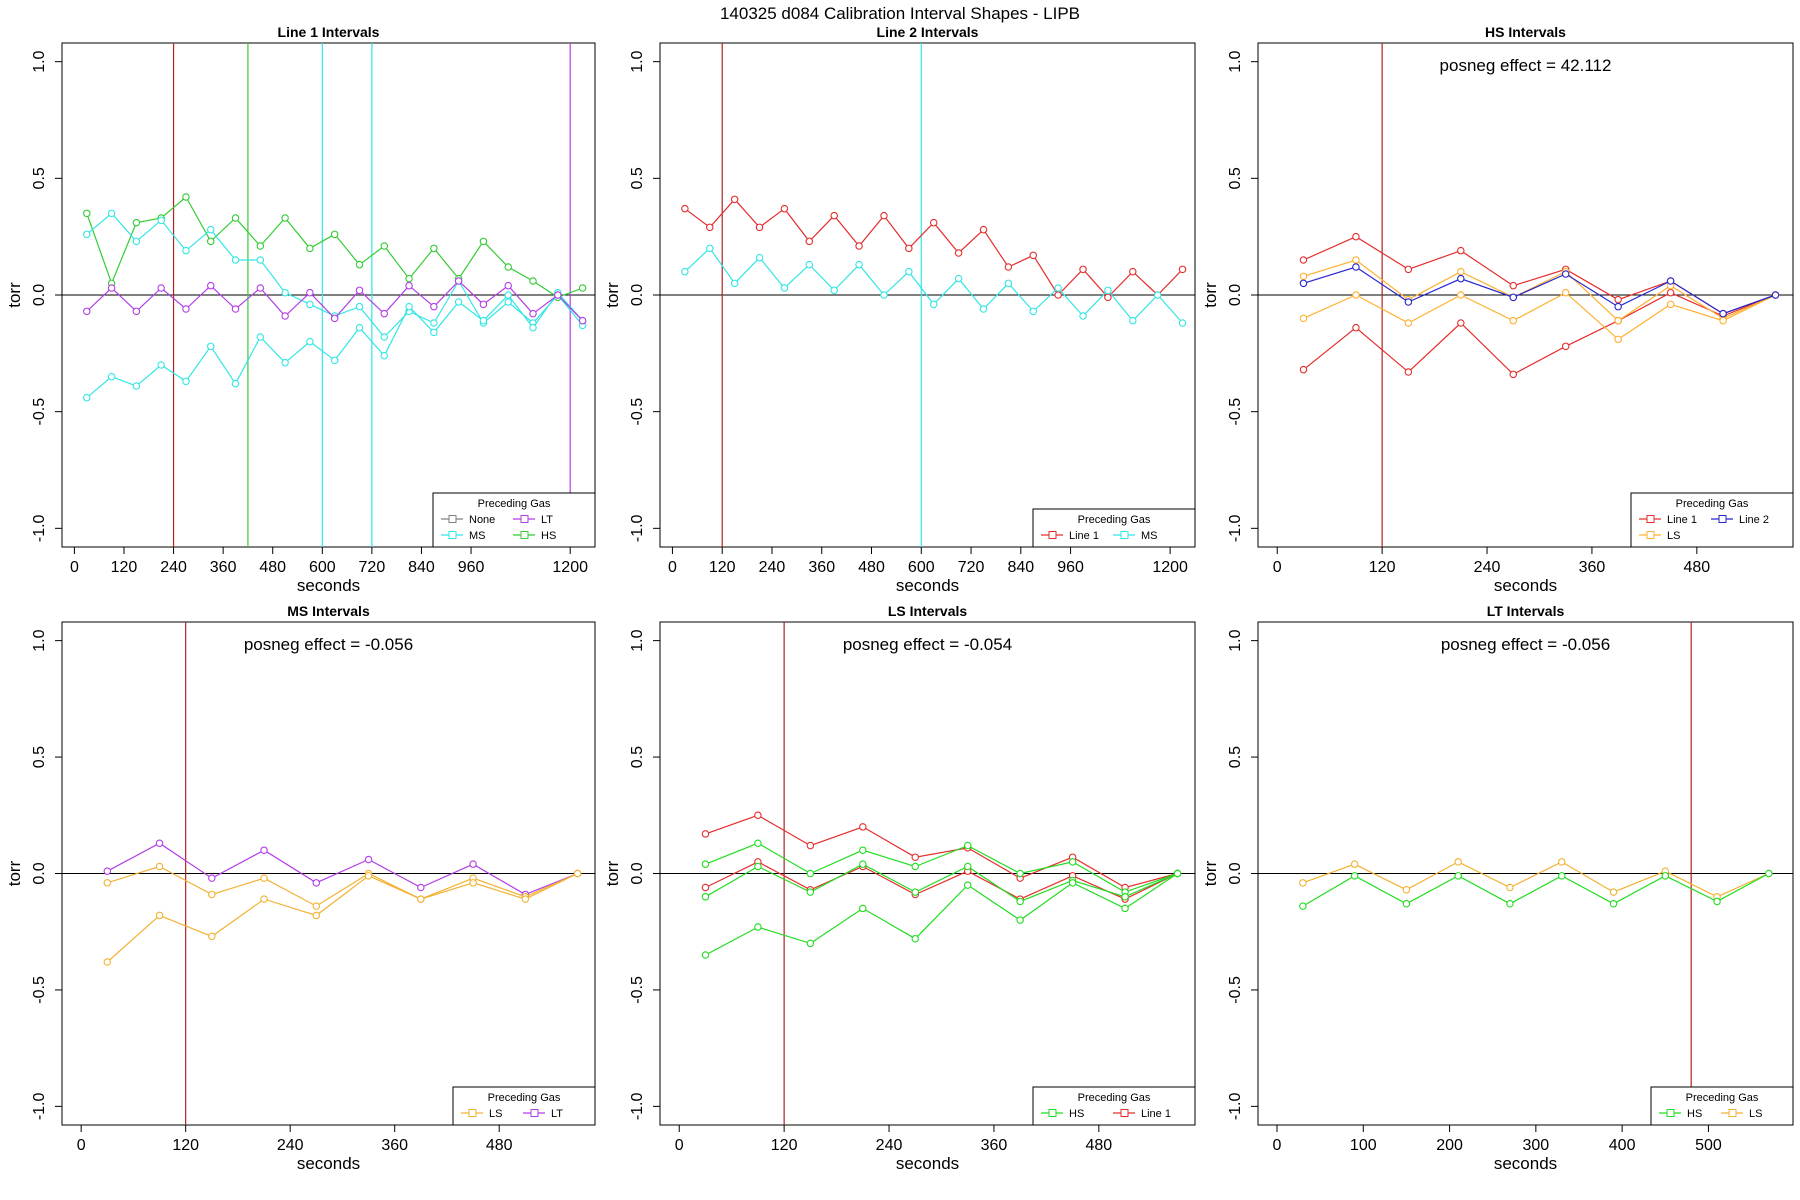  What do you see at coordinates (637, 1106) in the screenshot?
I see `y-tick-label: -1.0` at bounding box center [637, 1106].